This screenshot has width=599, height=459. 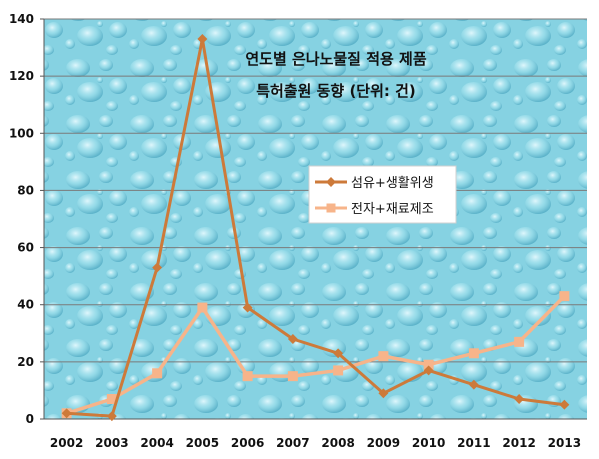 What do you see at coordinates (392, 183) in the screenshot?
I see `legend-label-series-1: 섬유+생활위생` at bounding box center [392, 183].